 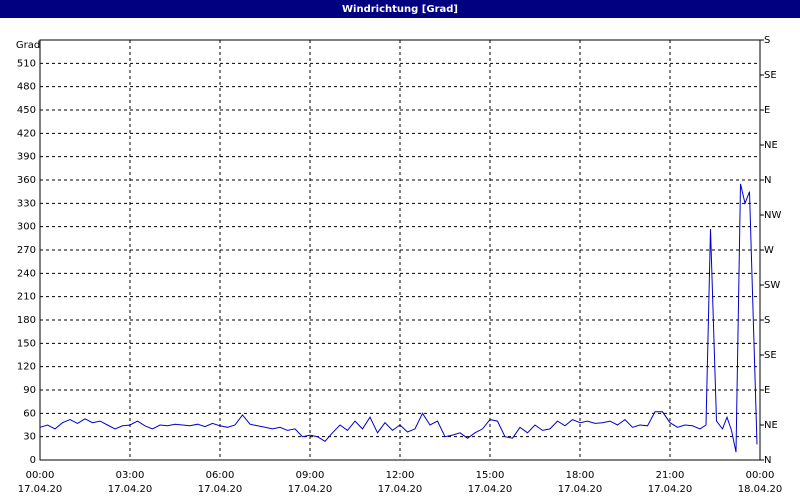 What do you see at coordinates (26, 110) in the screenshot?
I see `y-tick-label: 450` at bounding box center [26, 110].